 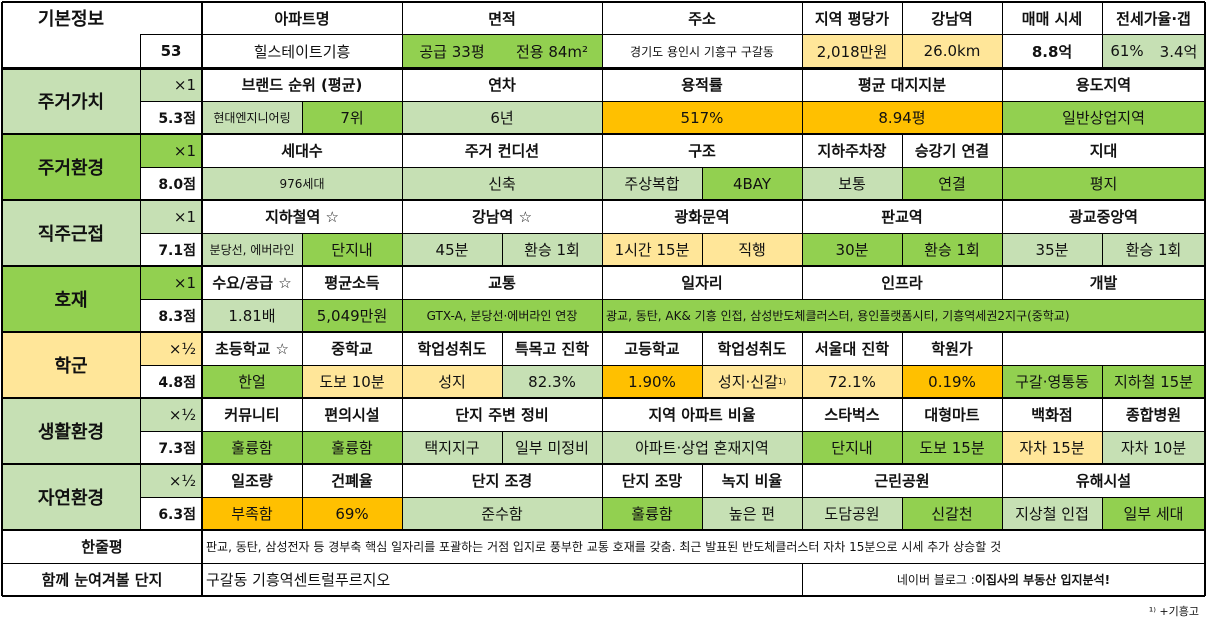 I want to click on column-header: 주소, so click(x=702, y=18).